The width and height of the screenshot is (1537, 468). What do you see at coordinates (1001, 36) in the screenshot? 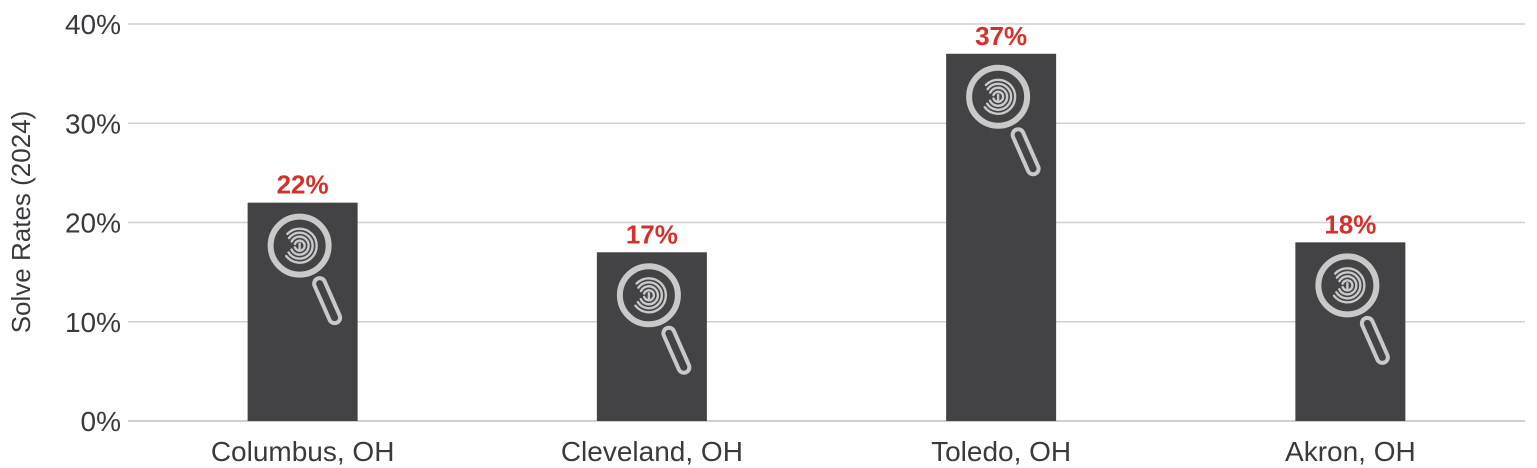
I see `data-label: 37%` at bounding box center [1001, 36].